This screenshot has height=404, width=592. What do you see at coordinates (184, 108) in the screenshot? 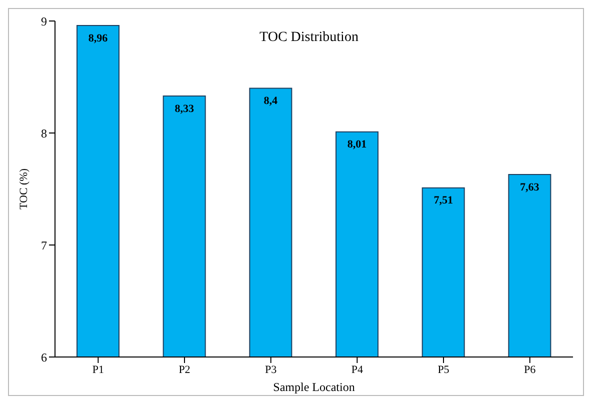
I see `data-label: 8,33` at bounding box center [184, 108].